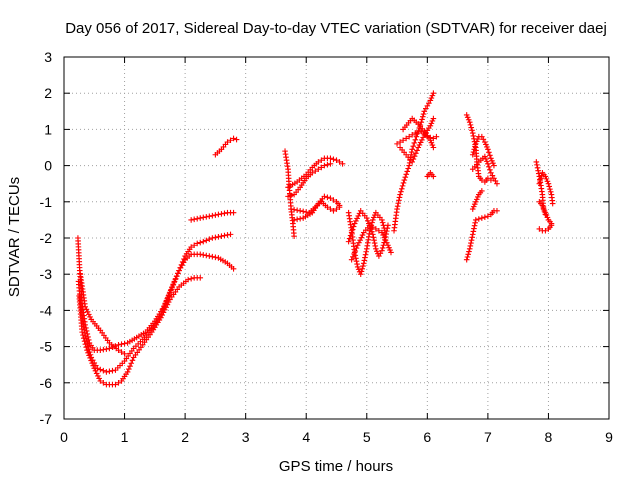 The image size is (640, 480). Describe the element at coordinates (125, 437) in the screenshot. I see `x-tick-label: 1` at that location.